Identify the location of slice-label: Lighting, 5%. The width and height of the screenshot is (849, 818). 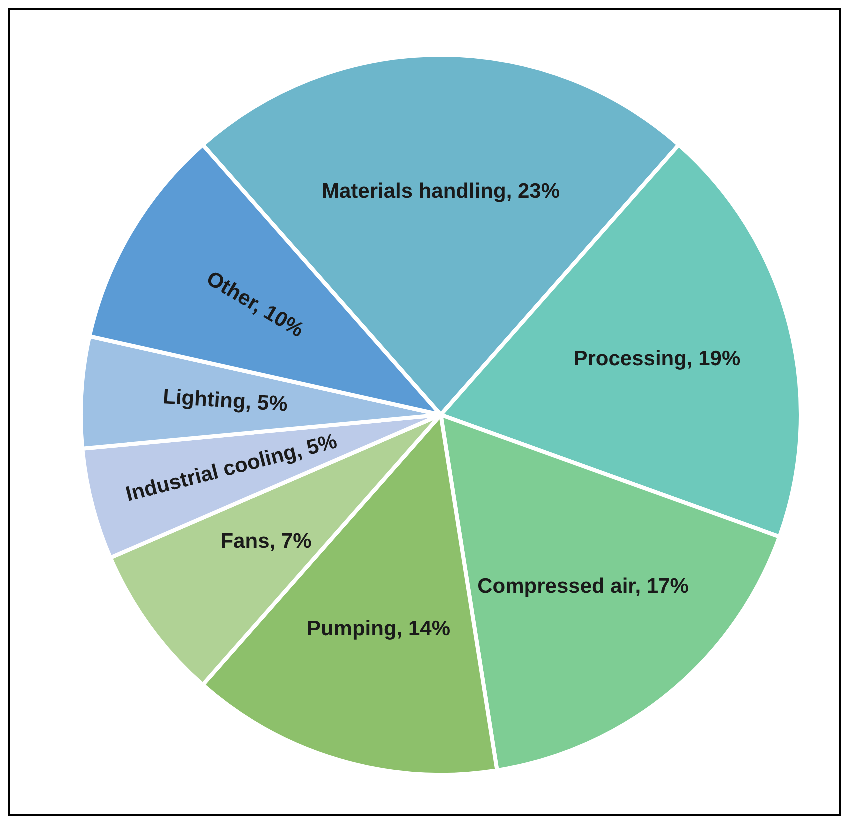
(225, 400).